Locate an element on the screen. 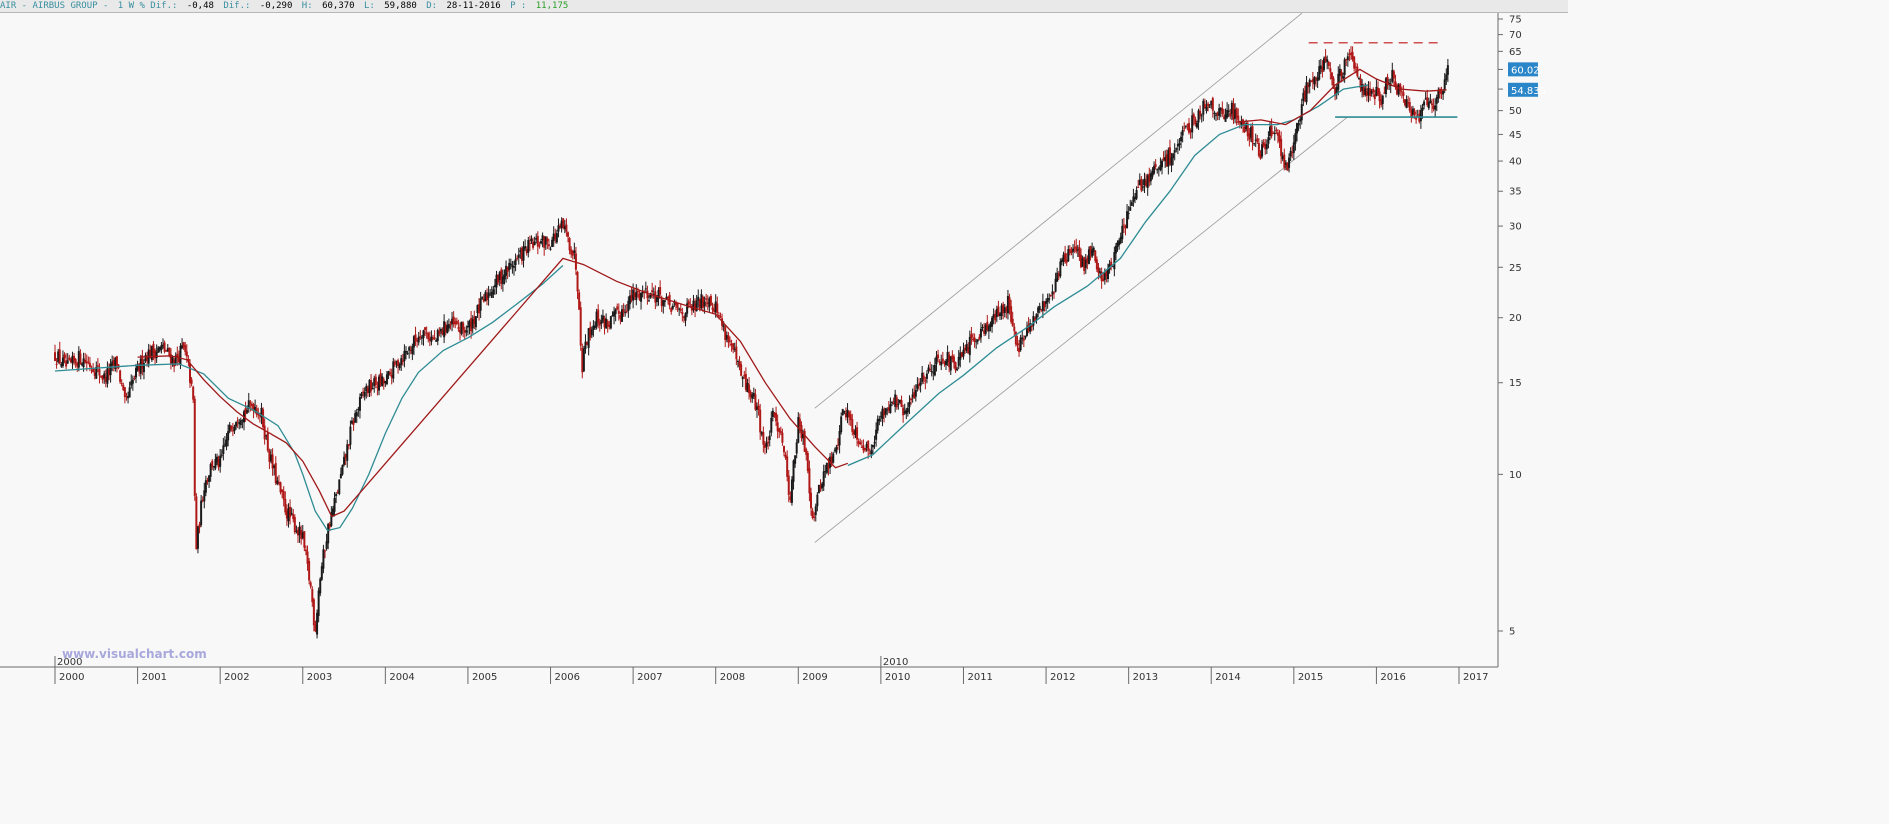 The image size is (1889, 824). x-marker-label: 2010 is located at coordinates (895, 662).